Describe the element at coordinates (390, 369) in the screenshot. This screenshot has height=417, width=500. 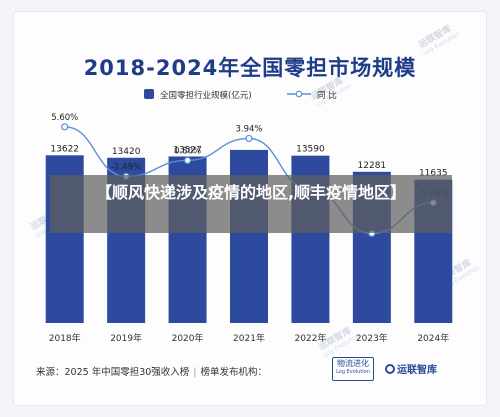
I see `logo-mark-icon` at that location.